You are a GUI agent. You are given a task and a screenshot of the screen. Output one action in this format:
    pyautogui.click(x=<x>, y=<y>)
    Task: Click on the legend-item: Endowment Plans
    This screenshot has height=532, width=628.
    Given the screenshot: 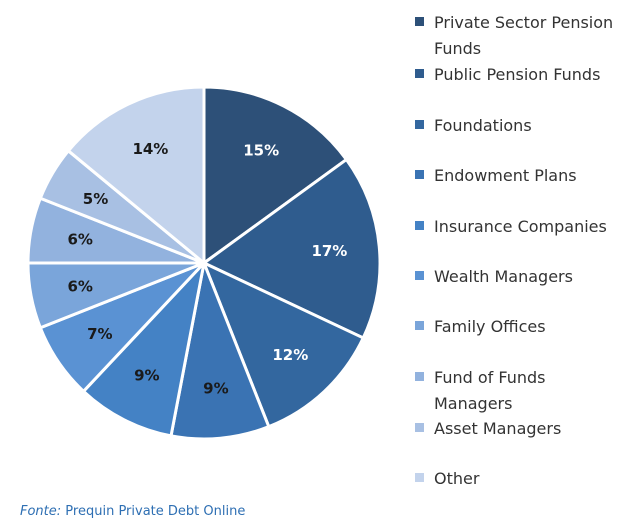 What is the action you would take?
    pyautogui.click(x=520, y=176)
    